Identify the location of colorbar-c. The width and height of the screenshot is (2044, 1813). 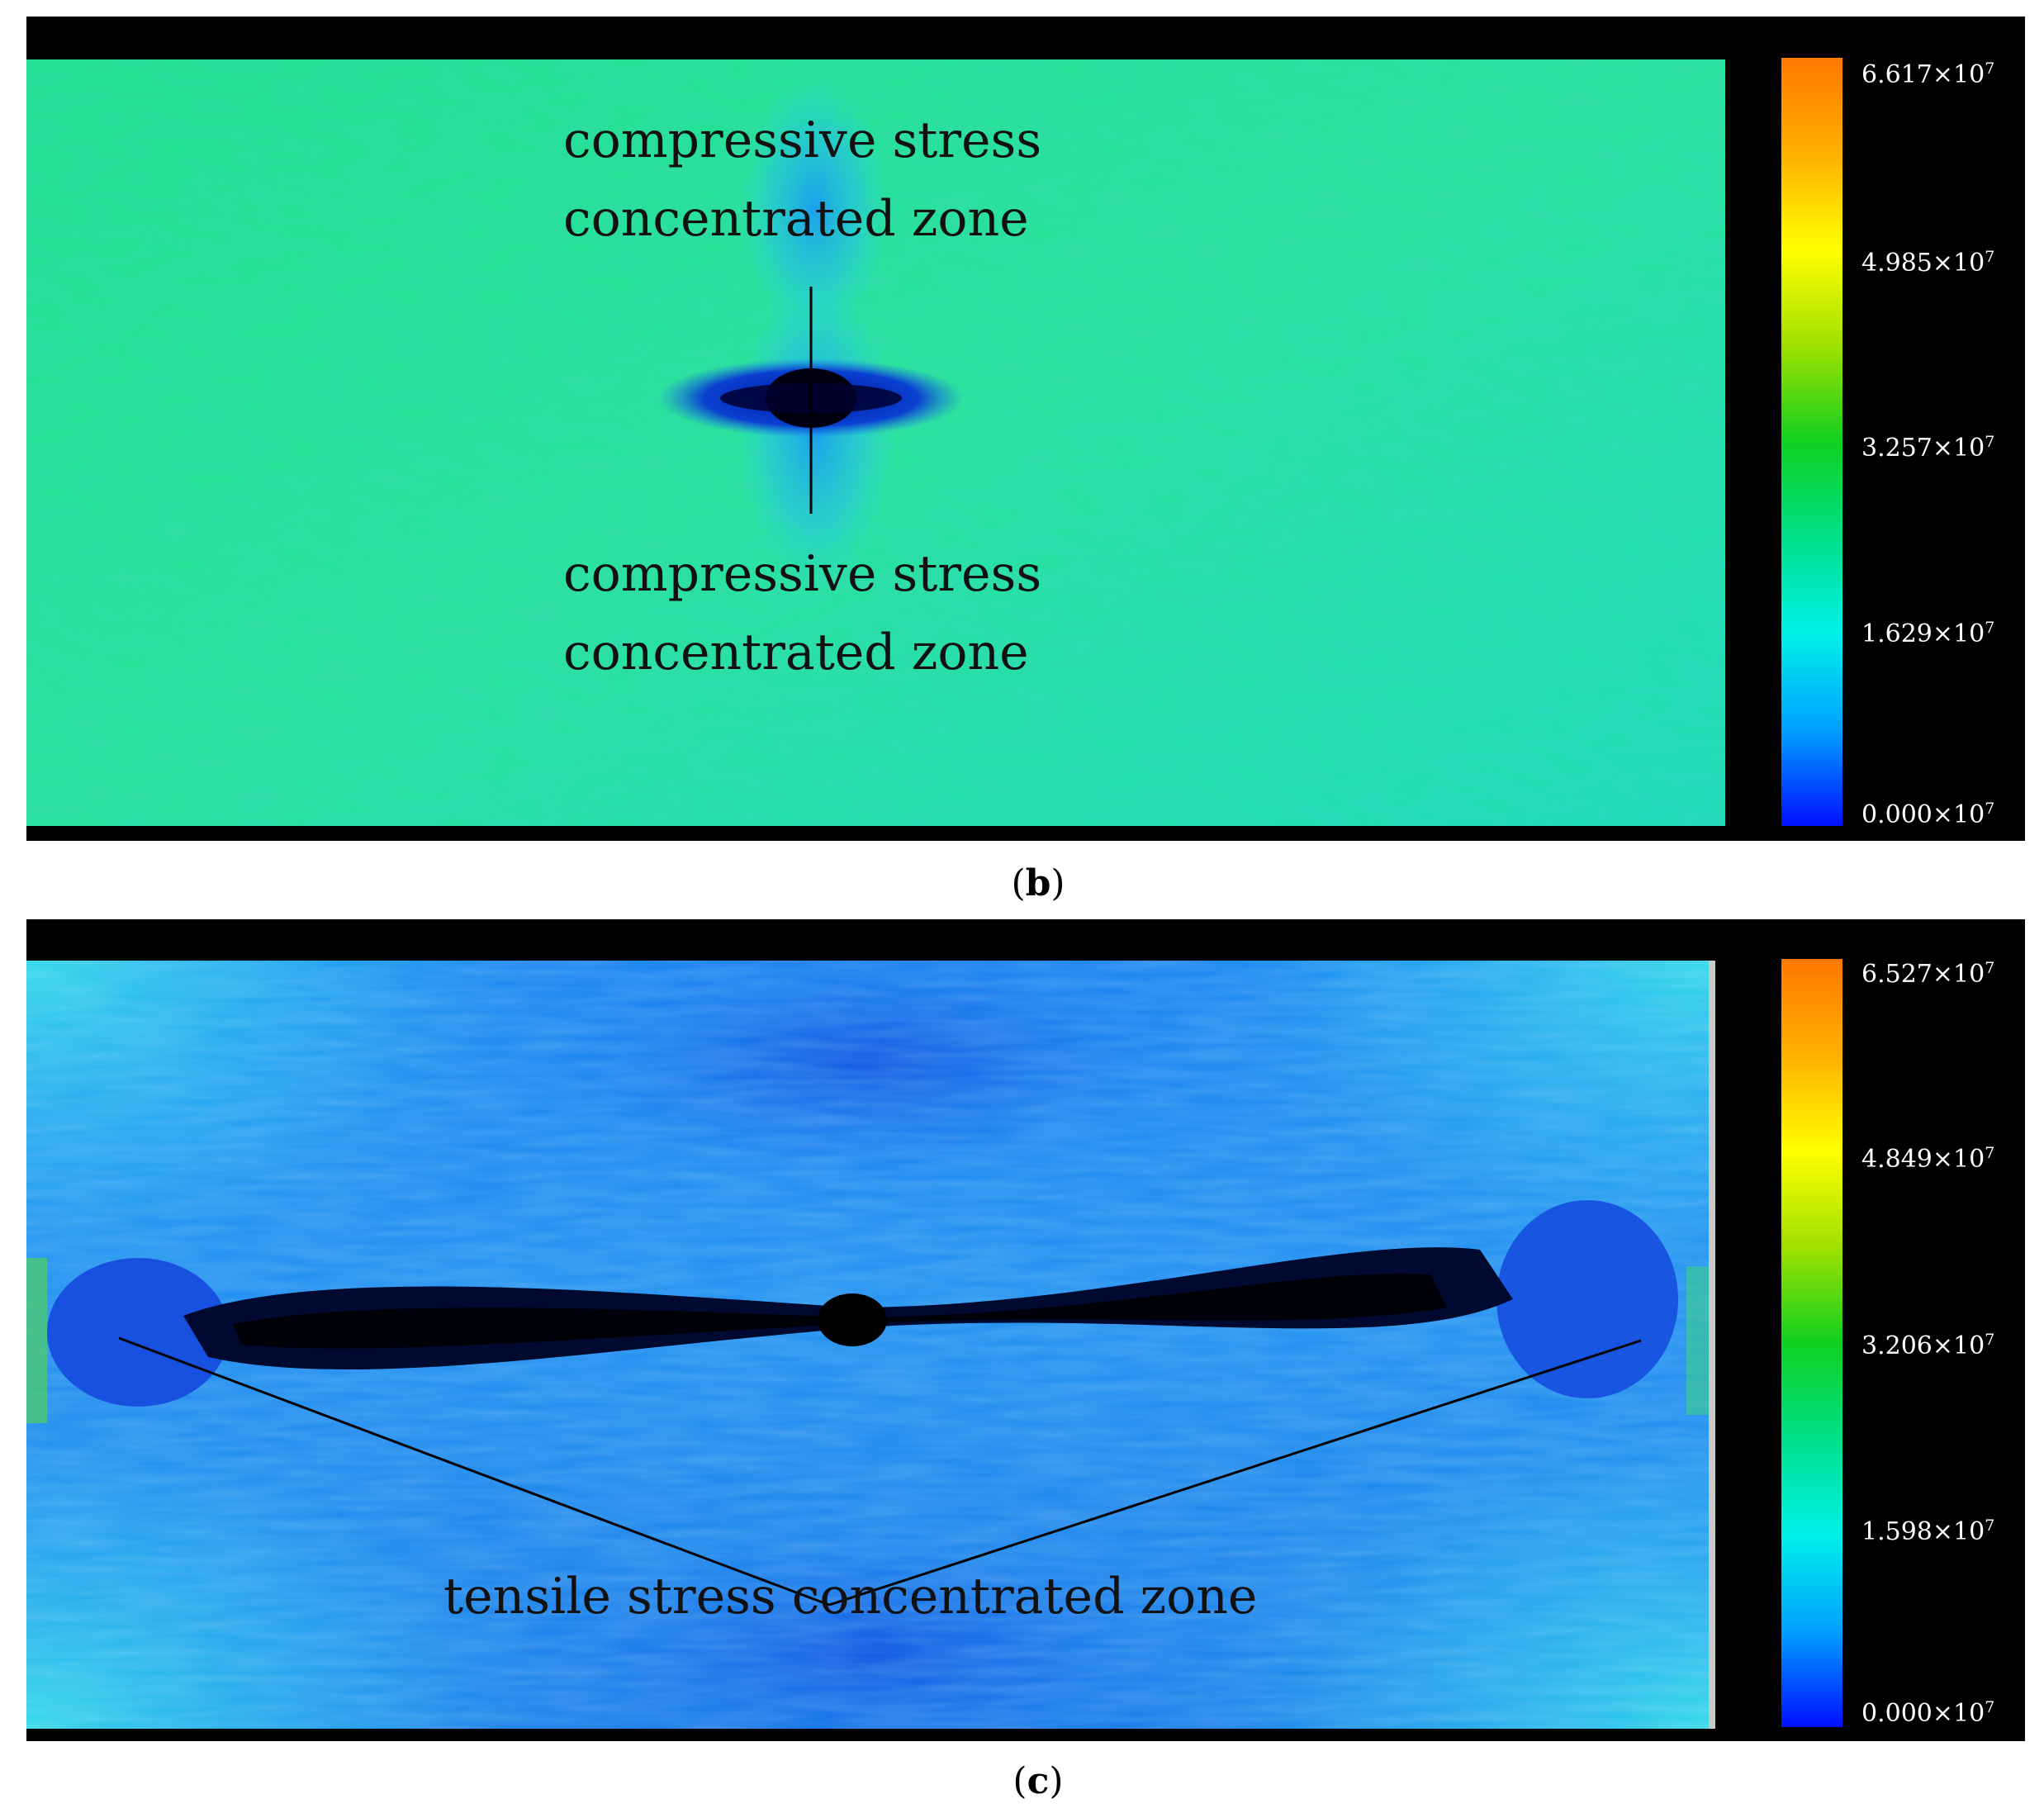
(1811, 1343).